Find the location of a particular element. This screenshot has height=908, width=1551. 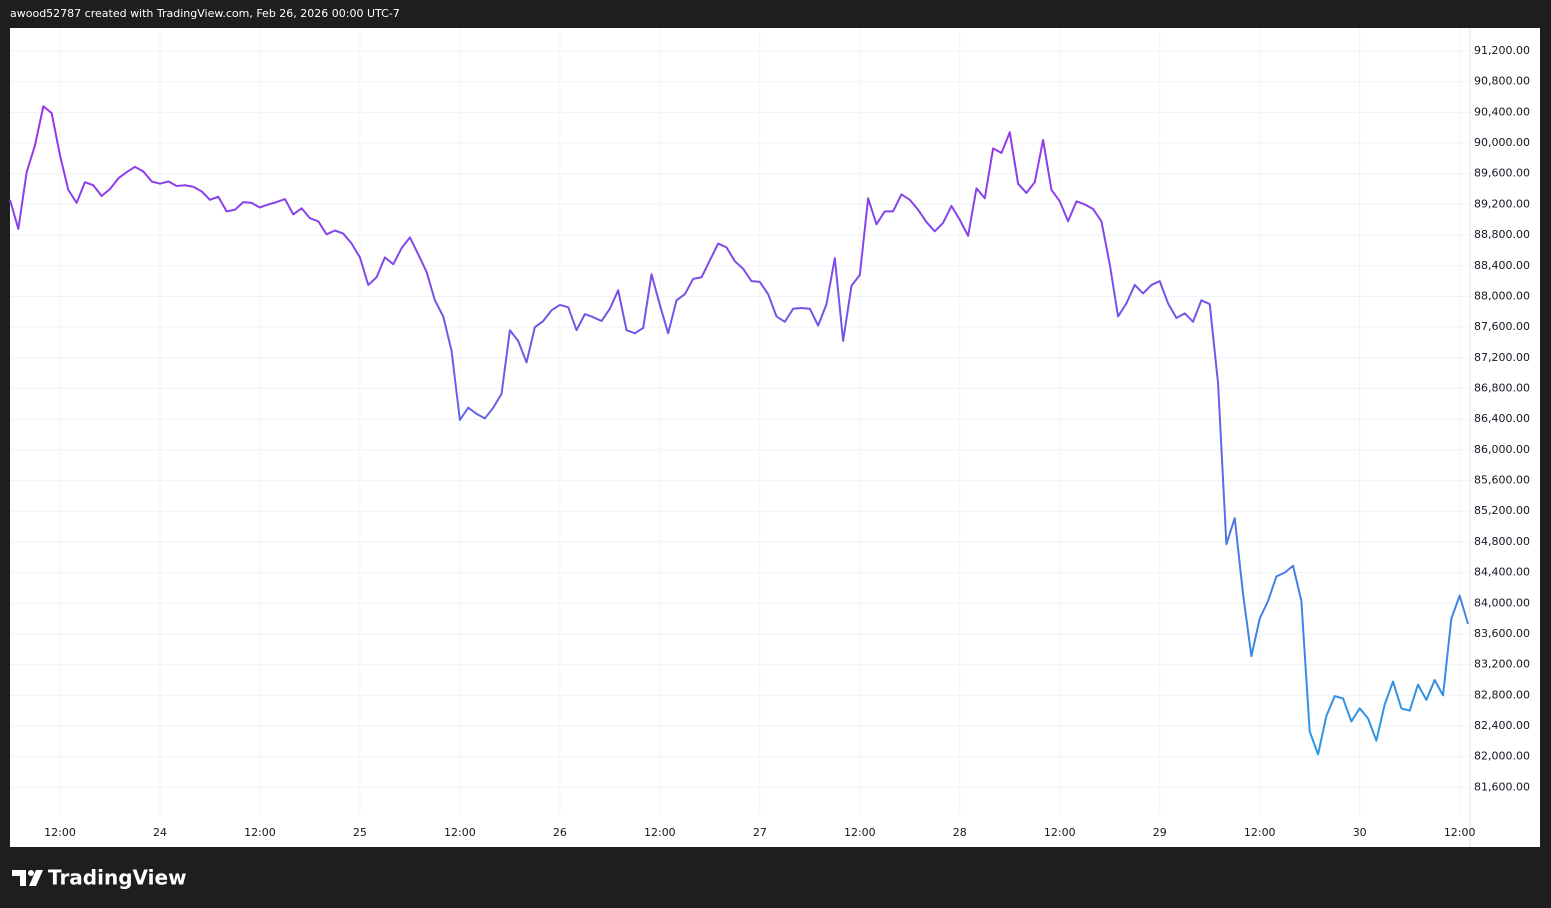

y-tick-label: 86,800.00 is located at coordinates (1502, 388).